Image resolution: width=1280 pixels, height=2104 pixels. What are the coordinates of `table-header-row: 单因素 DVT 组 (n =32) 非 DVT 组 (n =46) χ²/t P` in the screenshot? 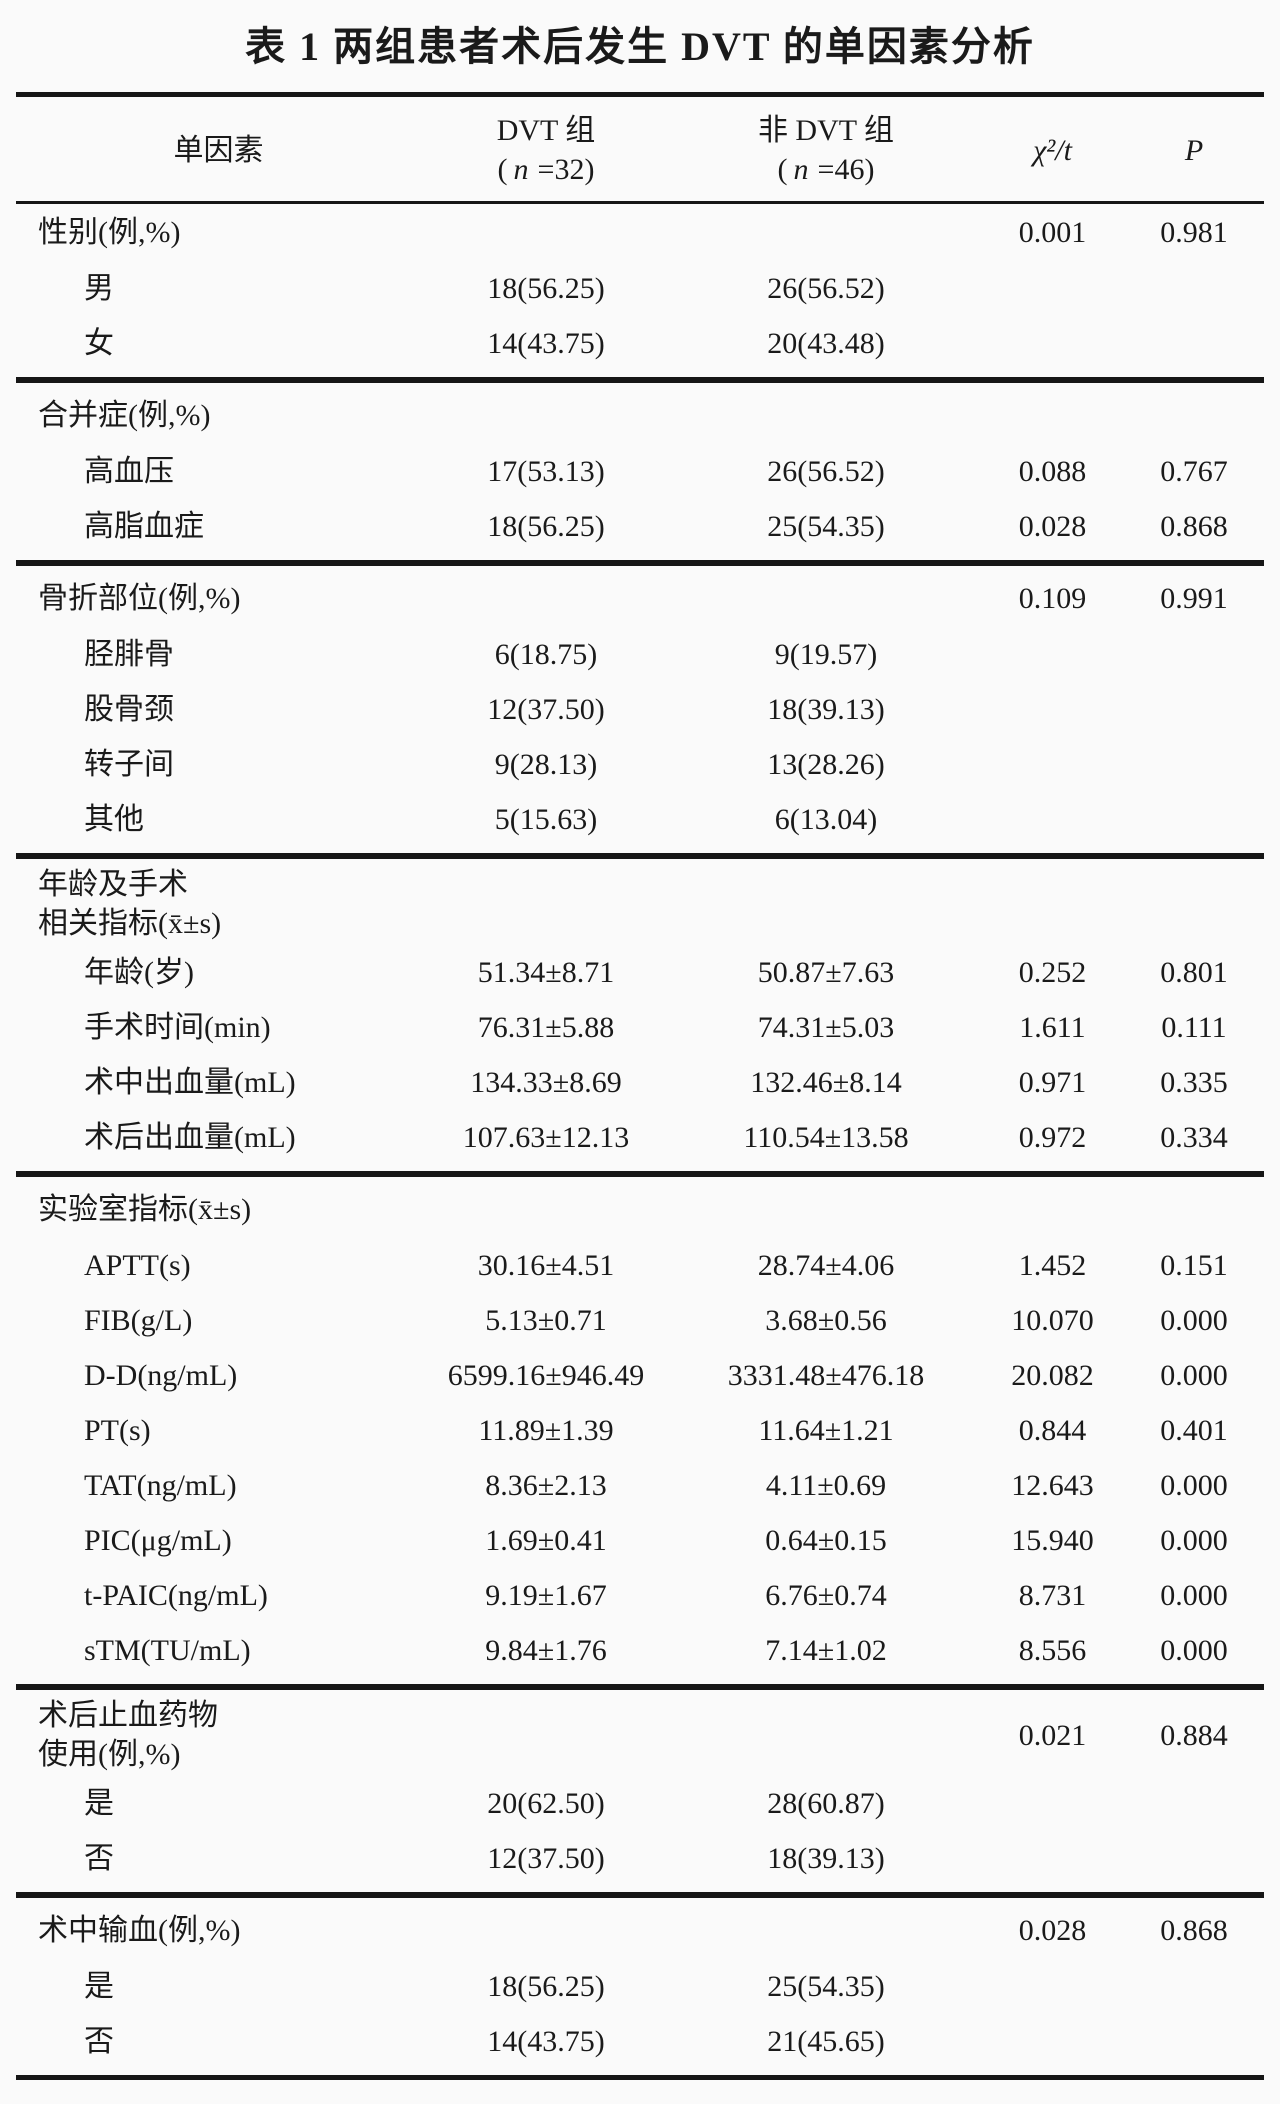 It's located at (640, 149).